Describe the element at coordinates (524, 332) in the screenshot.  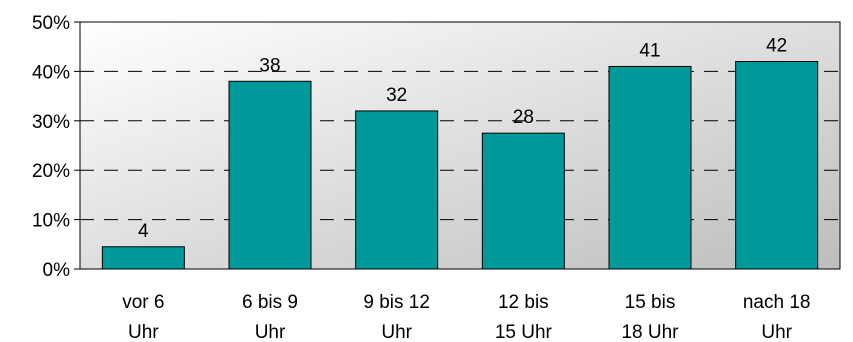
I see `x-tick-label: 15 Uhr` at that location.